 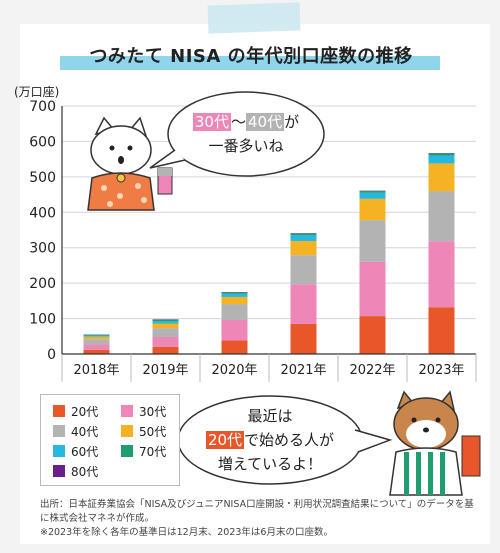 What do you see at coordinates (246, 134) in the screenshot?
I see `speech-bubble-1-text: 30代〜 40代が 一番多いね` at bounding box center [246, 134].